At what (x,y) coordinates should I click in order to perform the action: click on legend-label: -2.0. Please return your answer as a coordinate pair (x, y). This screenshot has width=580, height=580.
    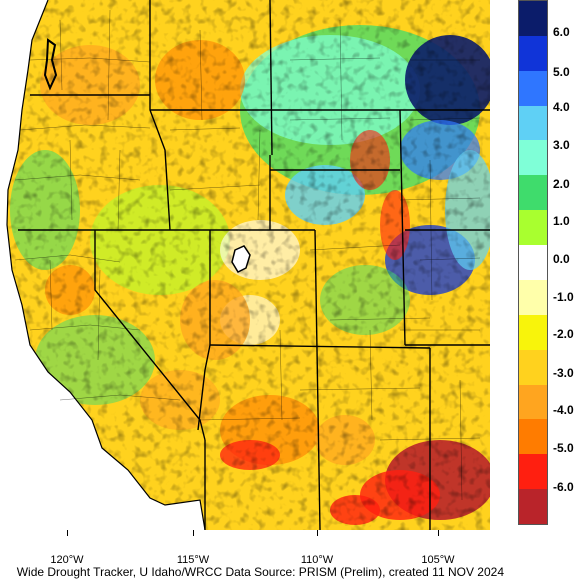
    Looking at the image, I should click on (563, 334).